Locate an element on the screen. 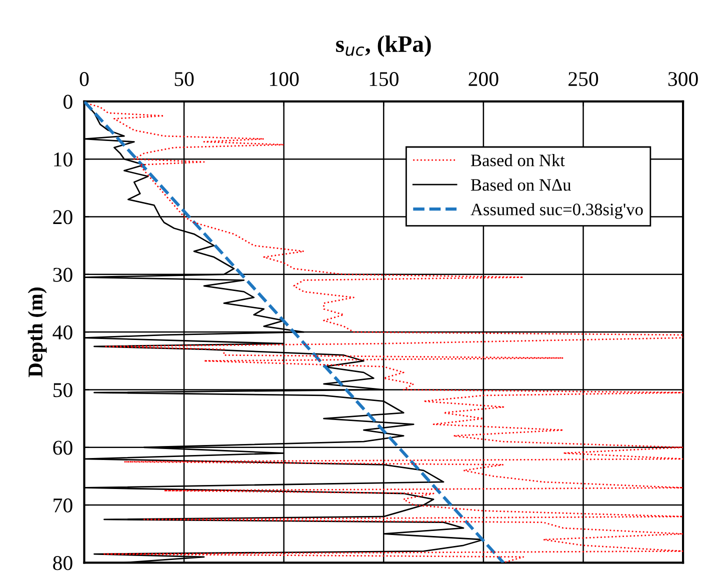  y-tick-label: 30 is located at coordinates (62, 275).